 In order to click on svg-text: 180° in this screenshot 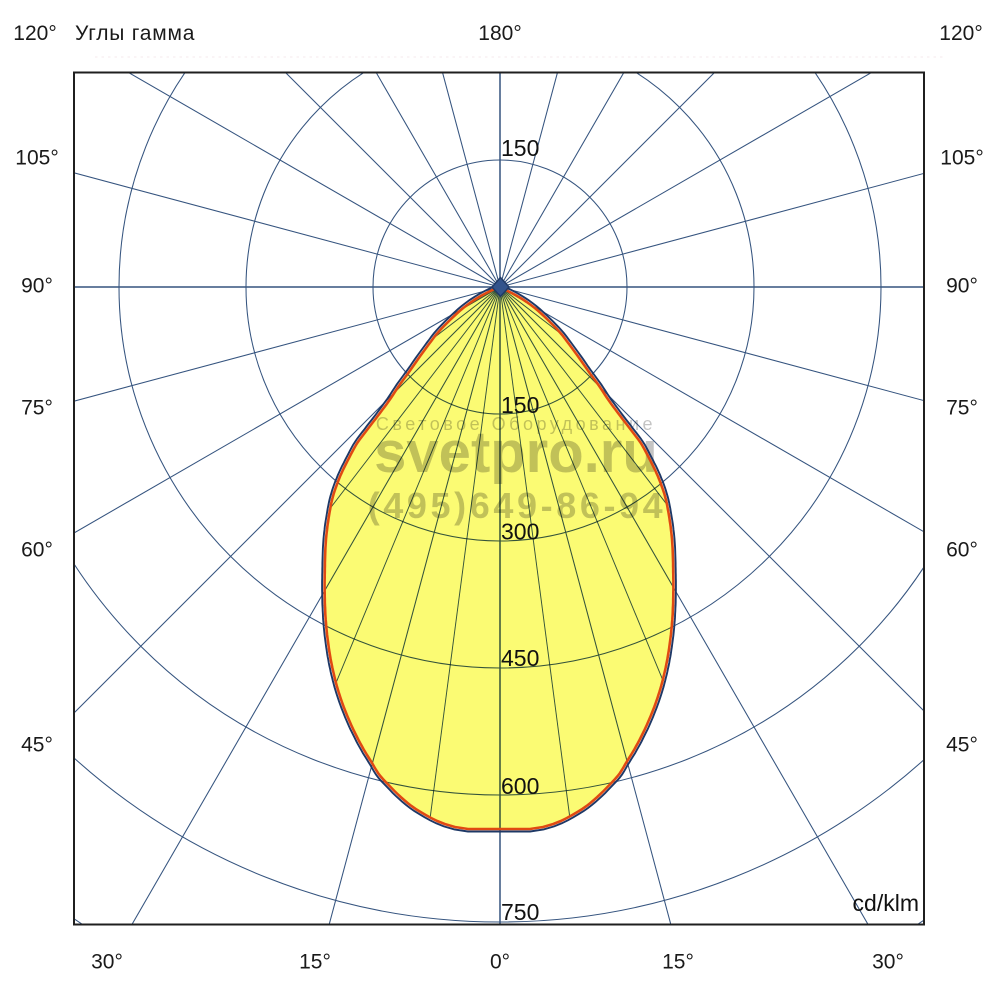, I will do `click(499, 33)`.